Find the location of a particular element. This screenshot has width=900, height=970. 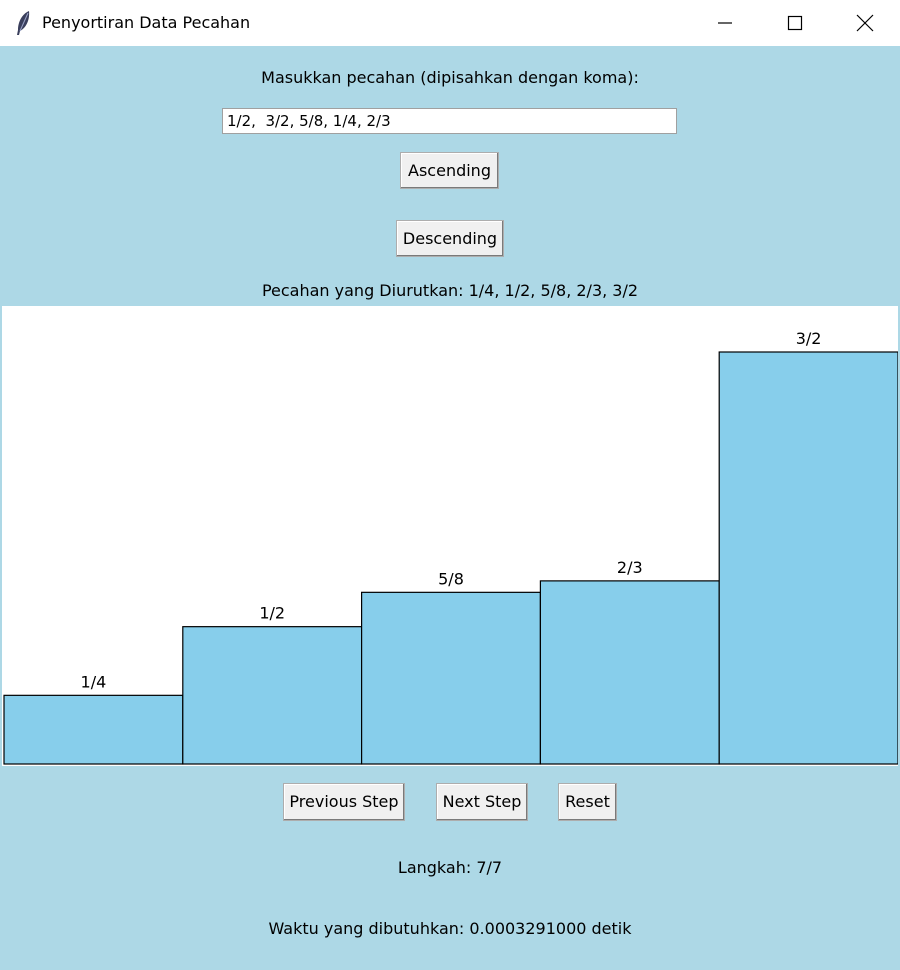

bar-label: 1/4 is located at coordinates (94, 681).